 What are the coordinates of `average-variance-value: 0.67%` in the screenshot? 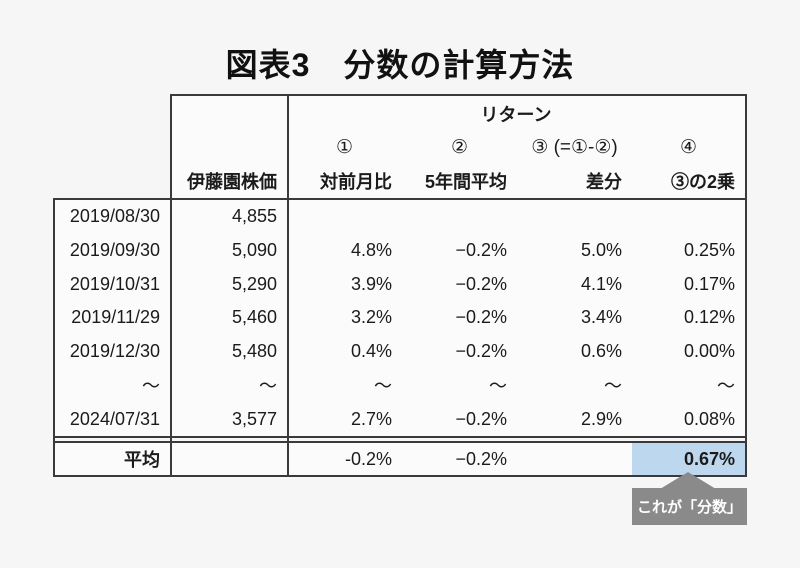 It's located at (709, 458).